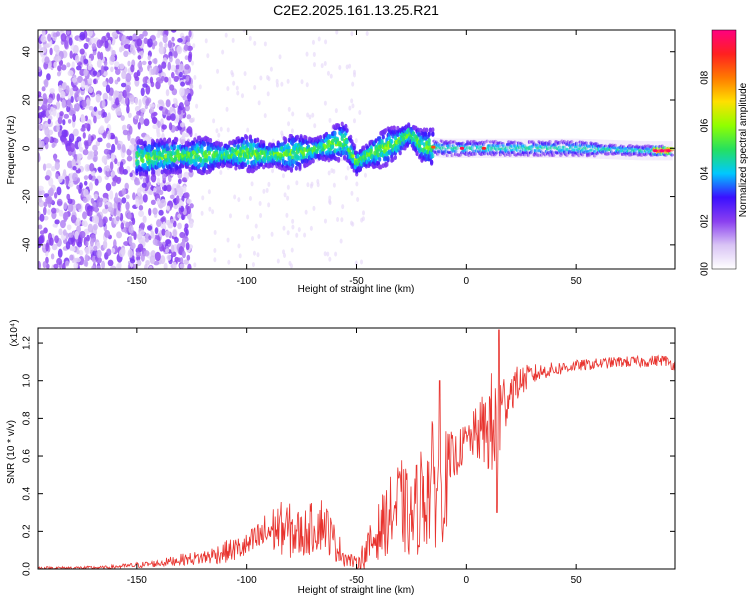  What do you see at coordinates (27, 244) in the screenshot?
I see `spectrogram-ytick-label: -40` at bounding box center [27, 244].